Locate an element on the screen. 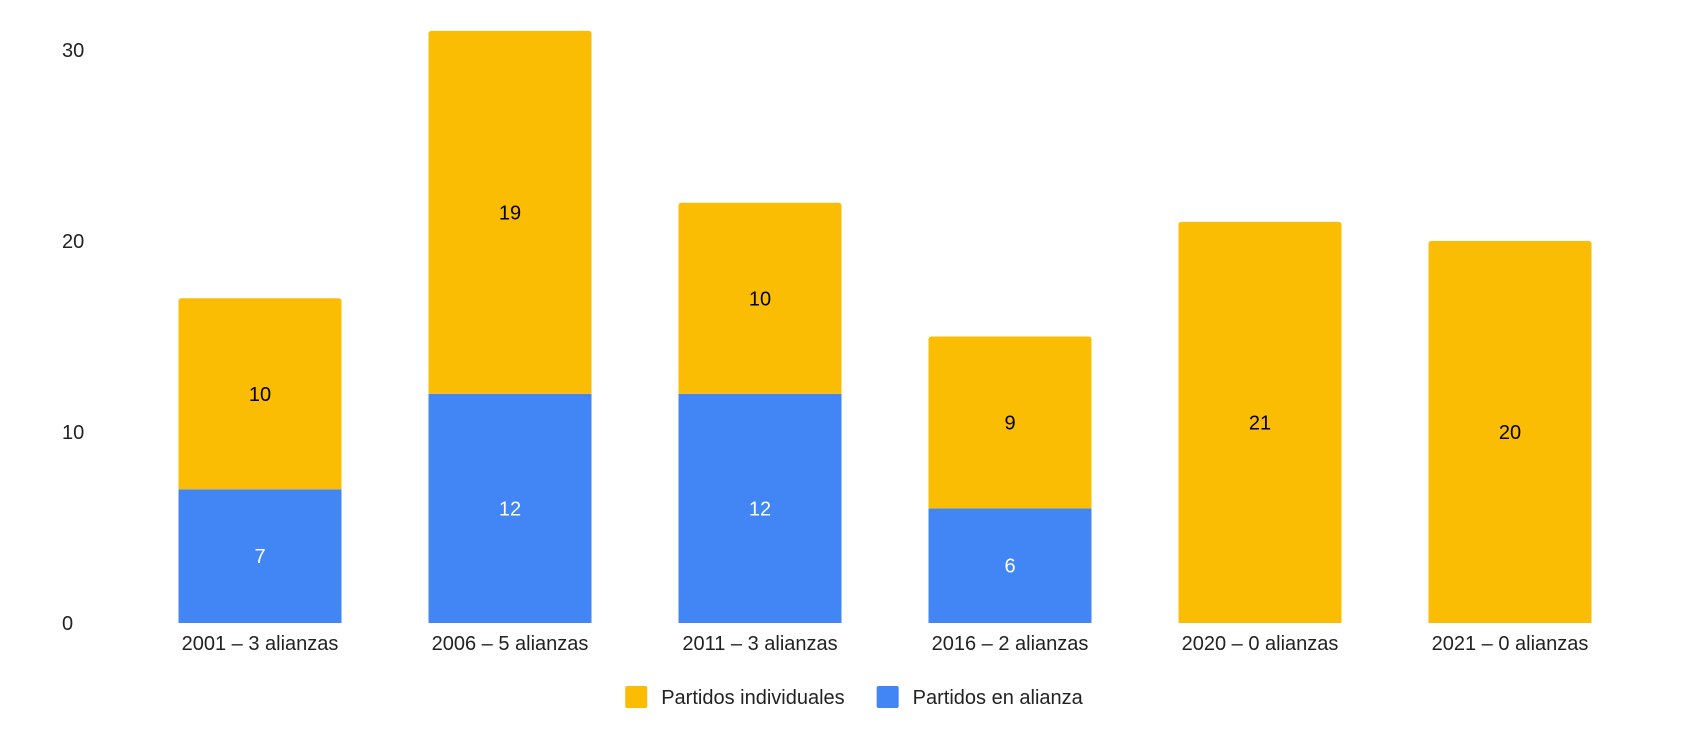  legend-swatch-individuales is located at coordinates (636, 697).